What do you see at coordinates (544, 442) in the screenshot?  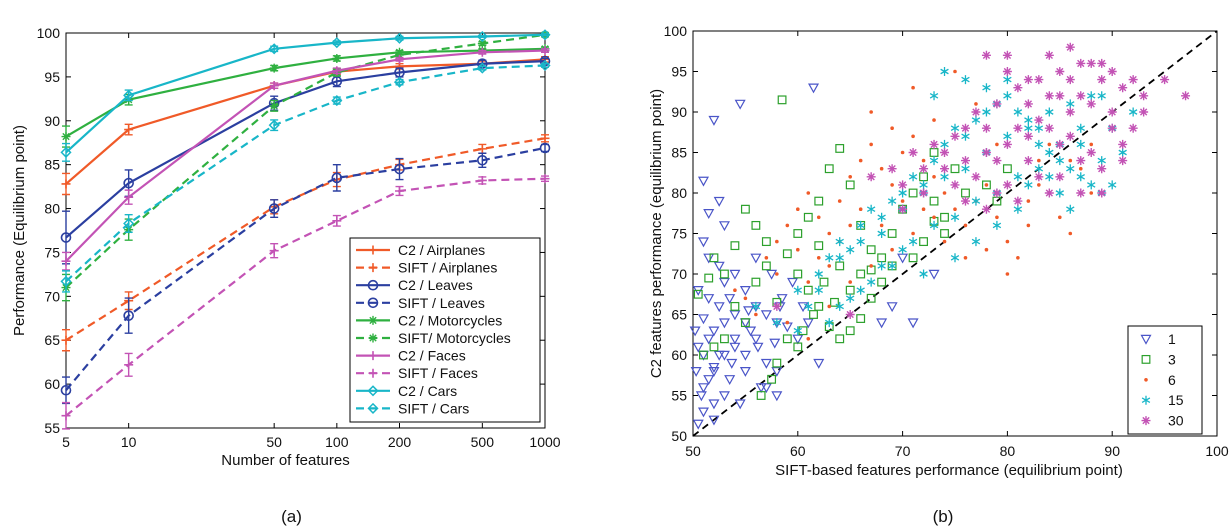 I see `x-tick-label: 1000` at bounding box center [544, 442].